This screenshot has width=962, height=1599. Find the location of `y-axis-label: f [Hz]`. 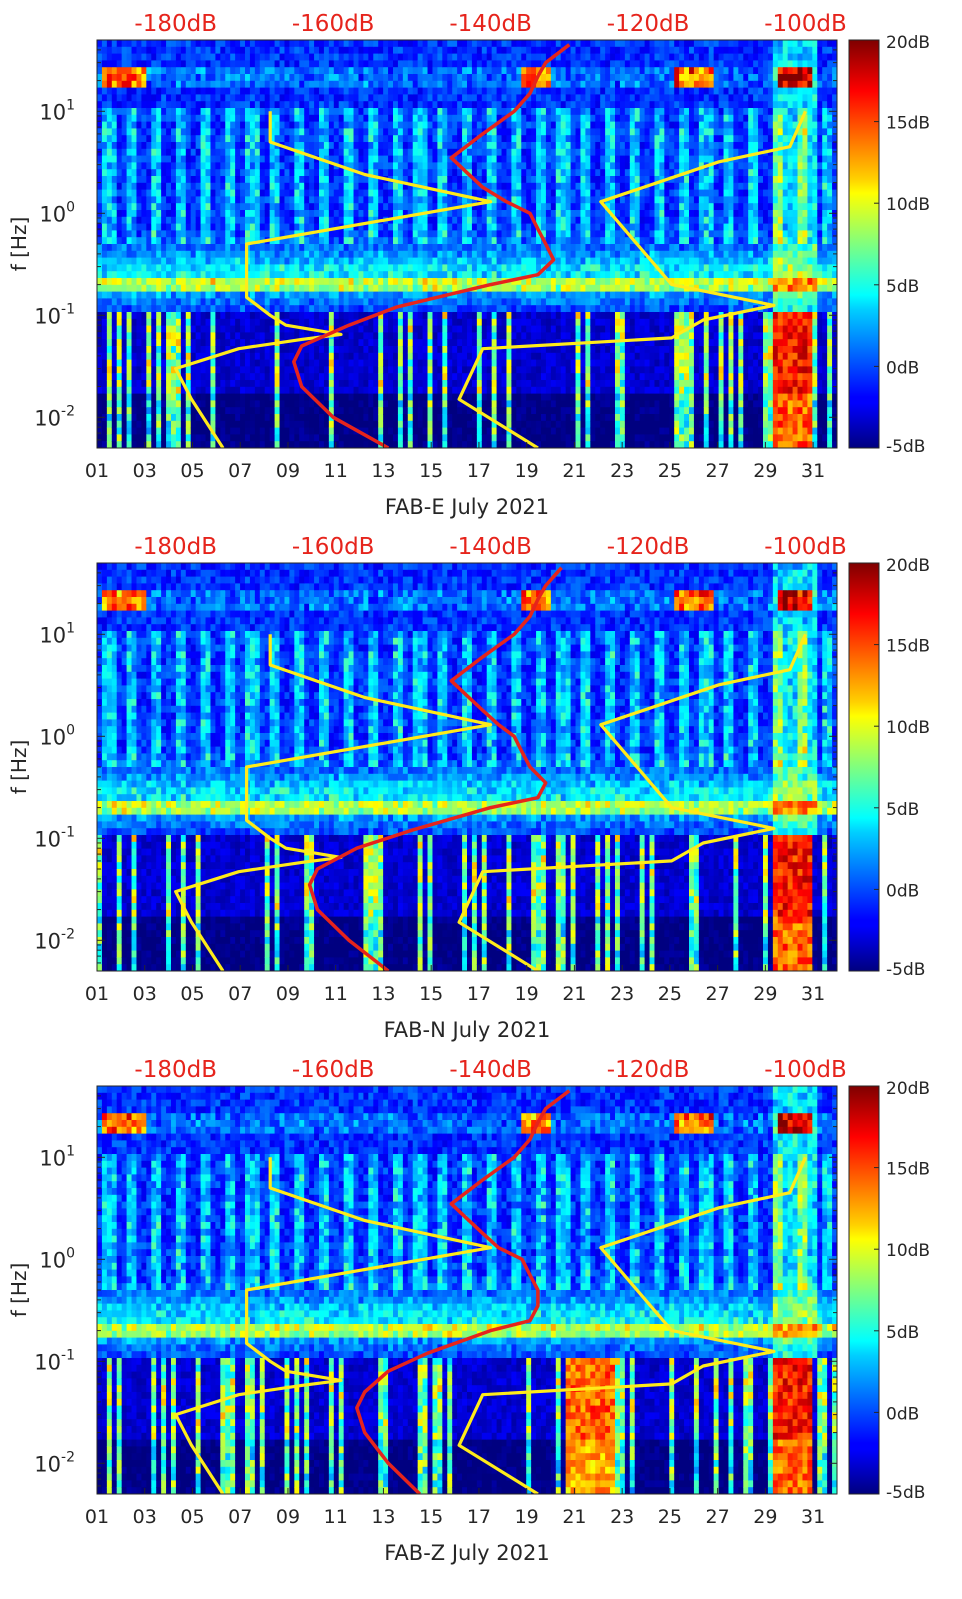

y-axis-label: f [Hz] is located at coordinates (19, 767).